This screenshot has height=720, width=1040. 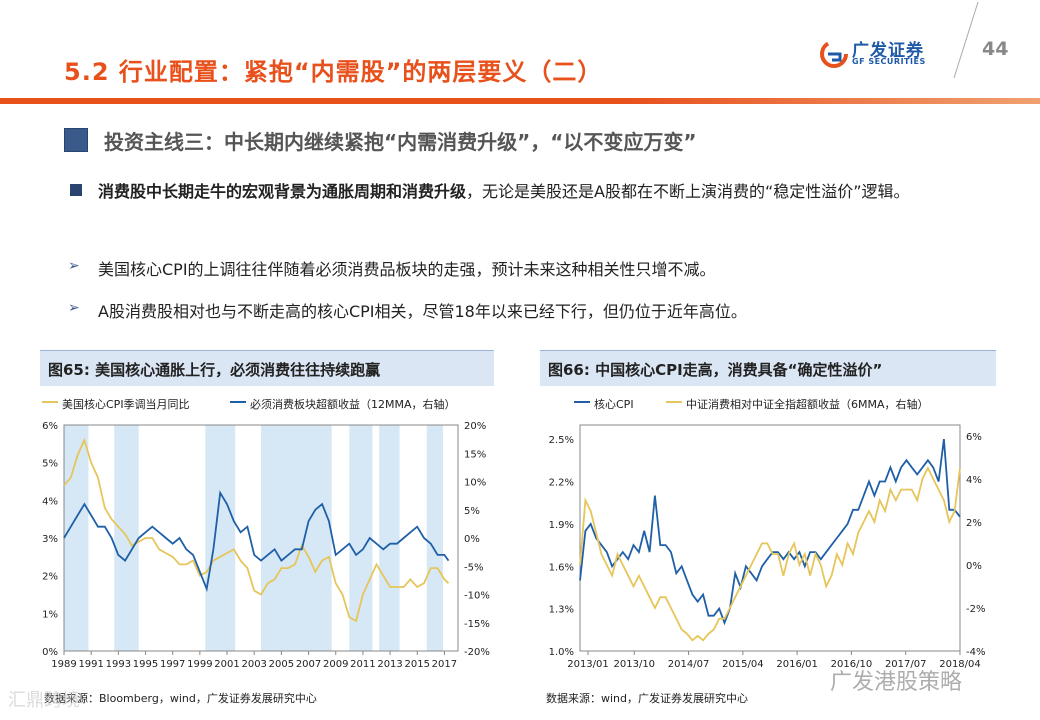 What do you see at coordinates (975, 609) in the screenshot?
I see `y-right-tick-label: -2%` at bounding box center [975, 609].